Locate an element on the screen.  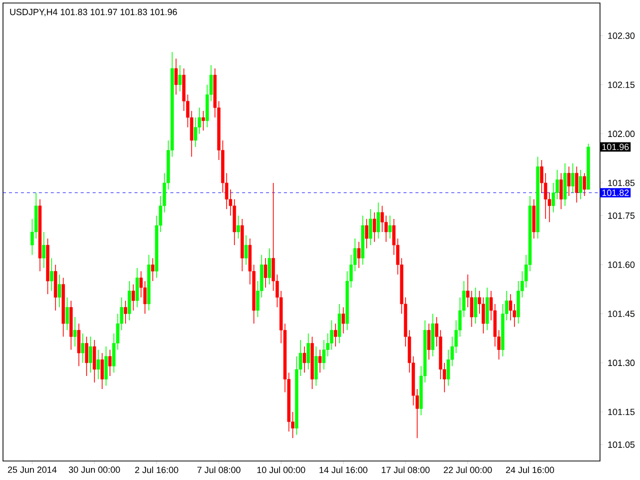
x-tick-label: 2 Jul 16:00 is located at coordinates (156, 470).